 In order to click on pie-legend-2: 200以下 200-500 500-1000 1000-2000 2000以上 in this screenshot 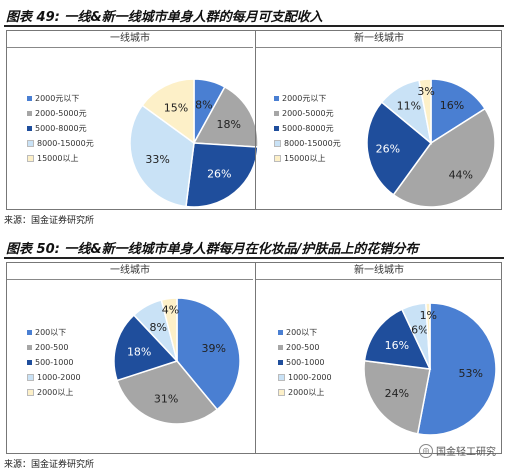, I will do `click(54, 362)`.